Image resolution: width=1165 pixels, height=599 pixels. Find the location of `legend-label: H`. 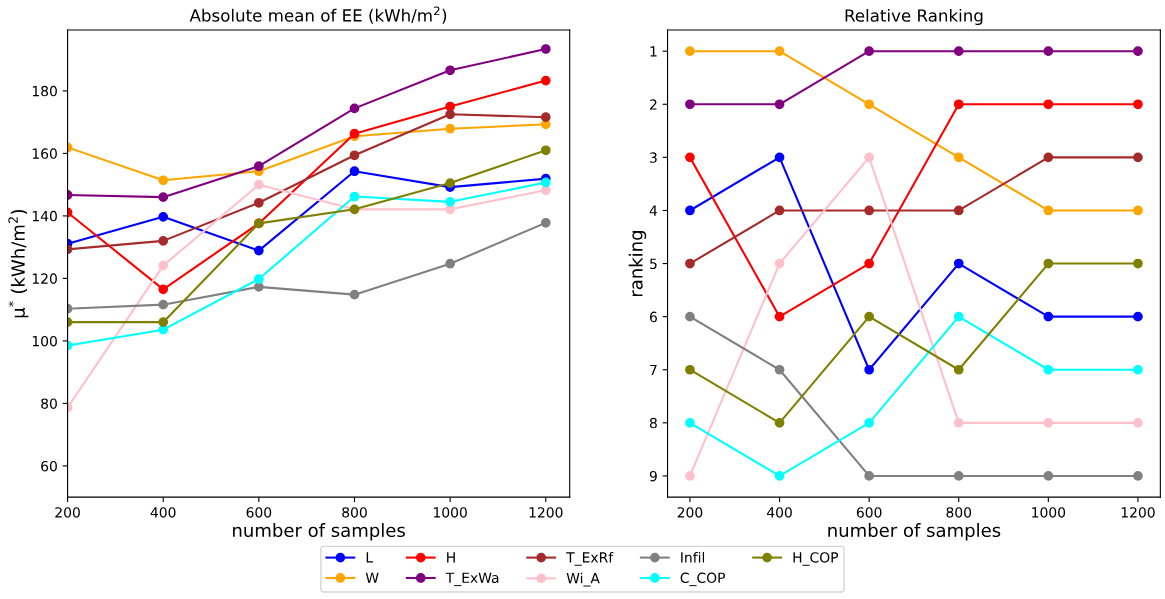

legend-label: H is located at coordinates (451, 557).